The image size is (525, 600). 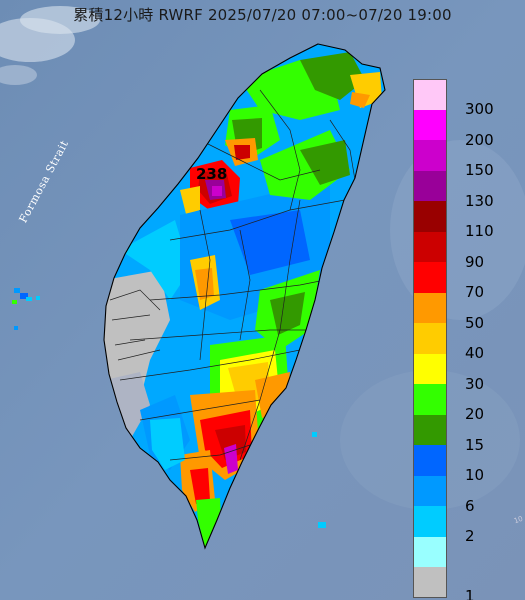 What do you see at coordinates (460, 551) in the screenshot?
I see `legend-item` at bounding box center [460, 551].